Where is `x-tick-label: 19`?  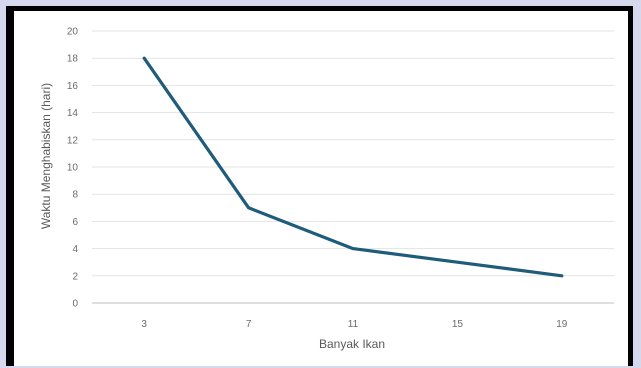
x-tick-label: 19 is located at coordinates (562, 324).